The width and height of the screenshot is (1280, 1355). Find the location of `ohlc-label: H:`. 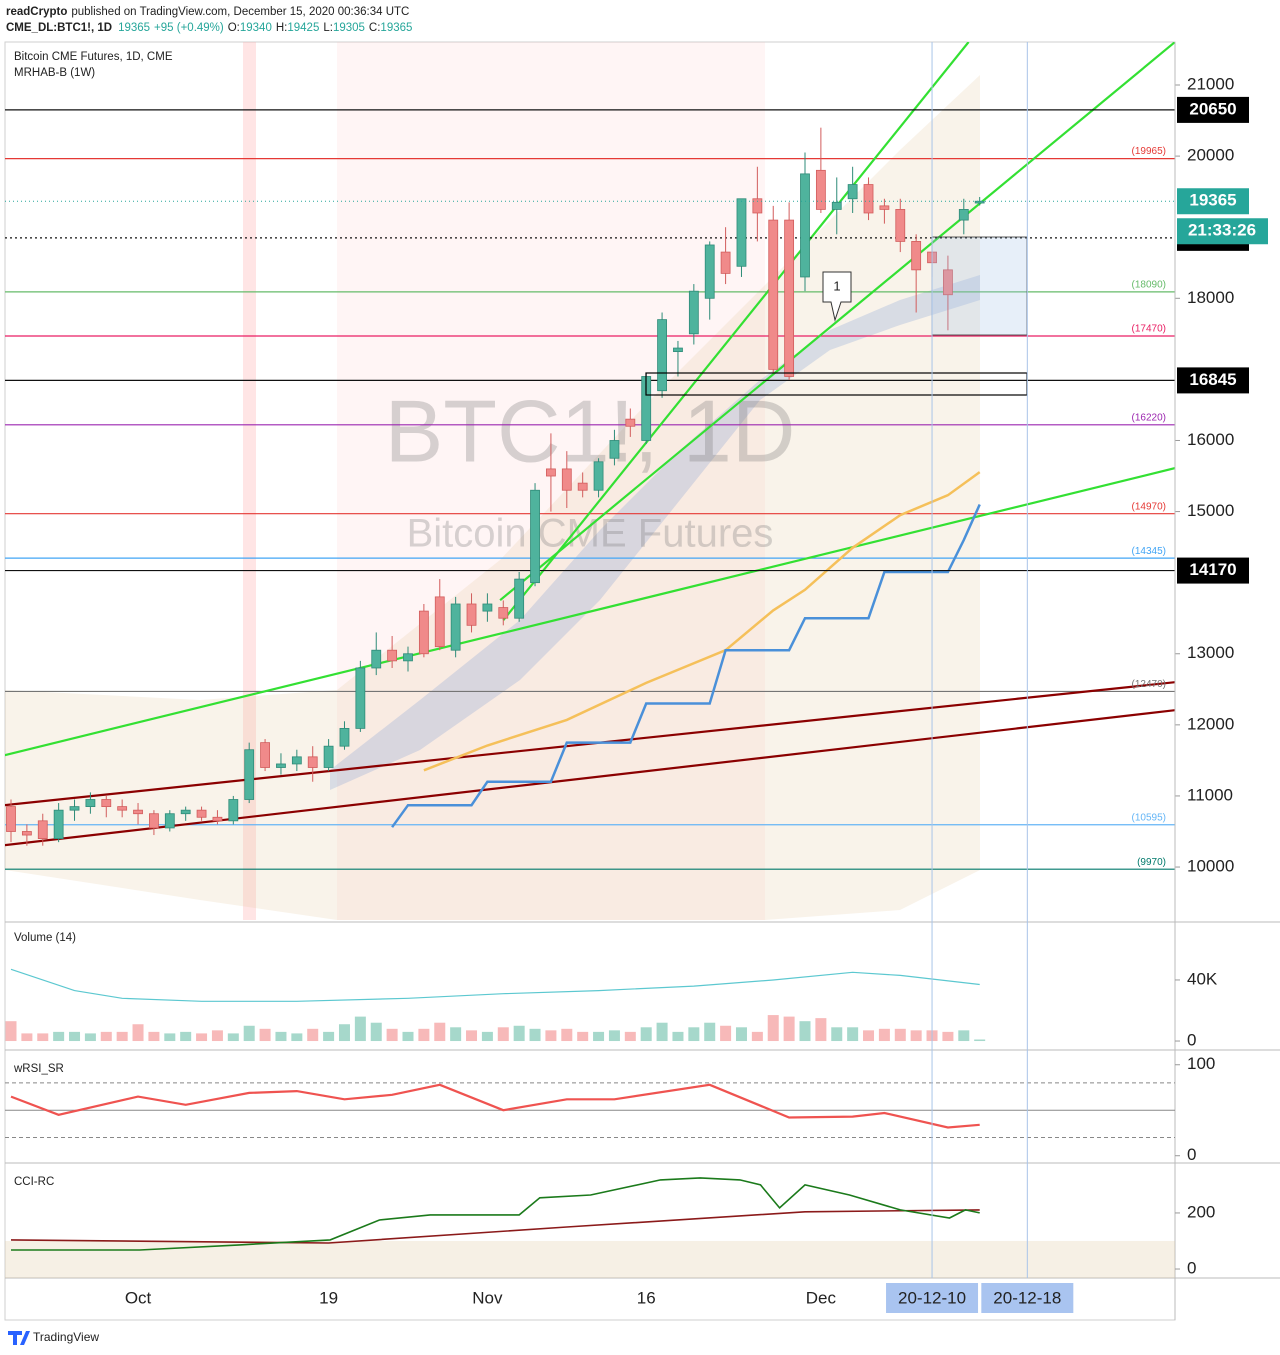

ohlc-label: H: is located at coordinates (282, 28).